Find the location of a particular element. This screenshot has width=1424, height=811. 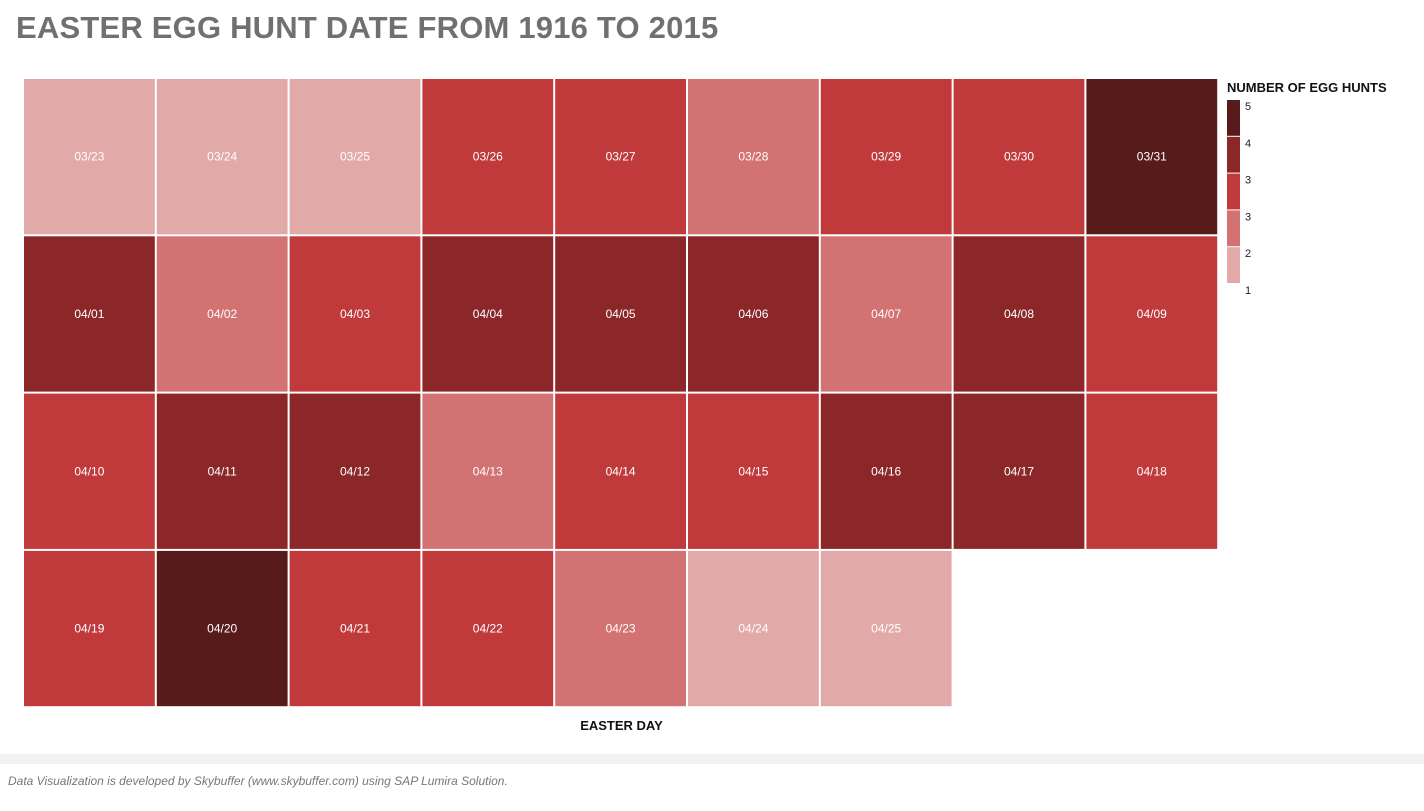

cell-date-label: 04/08 is located at coordinates (1019, 314).